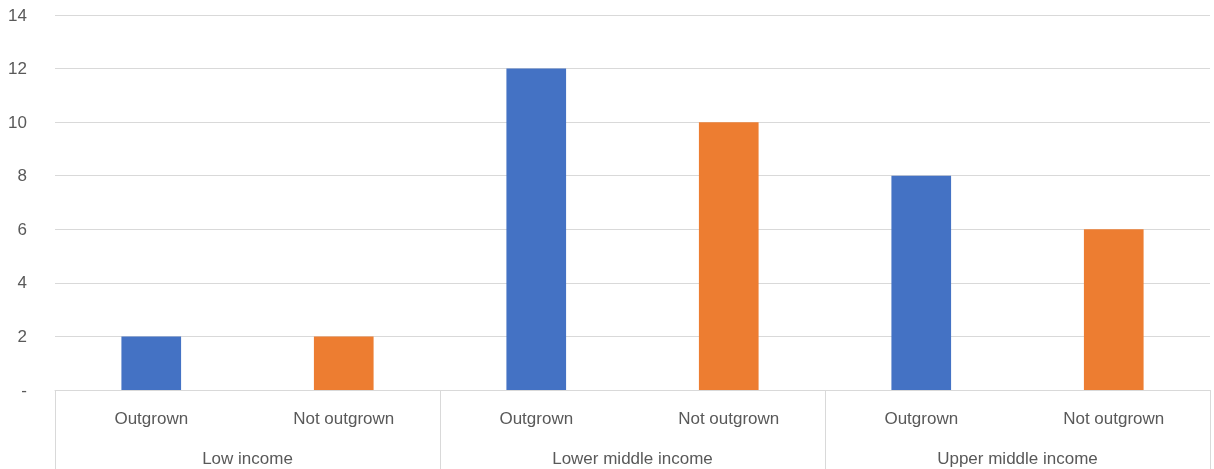 This screenshot has height=469, width=1214. What do you see at coordinates (17, 69) in the screenshot?
I see `y-tick-label: 12` at bounding box center [17, 69].